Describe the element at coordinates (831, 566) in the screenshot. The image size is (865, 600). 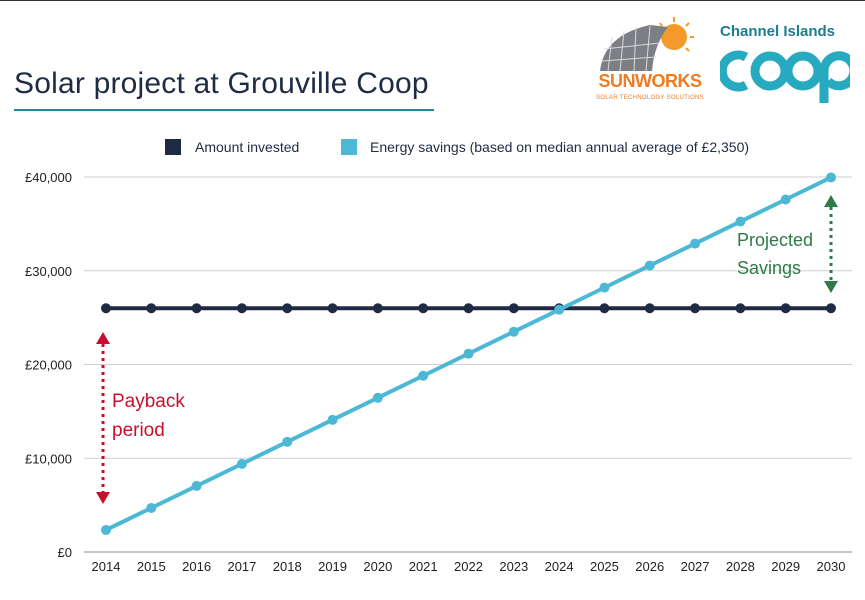
I see `x-tick-label: 2030` at that location.